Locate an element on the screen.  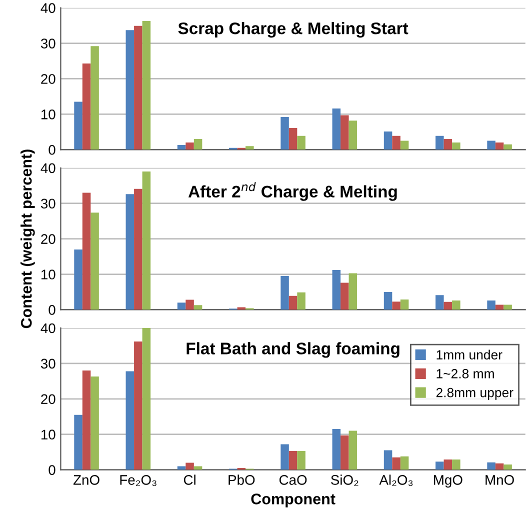
x-tick-label: SiO₂ is located at coordinates (344, 480).